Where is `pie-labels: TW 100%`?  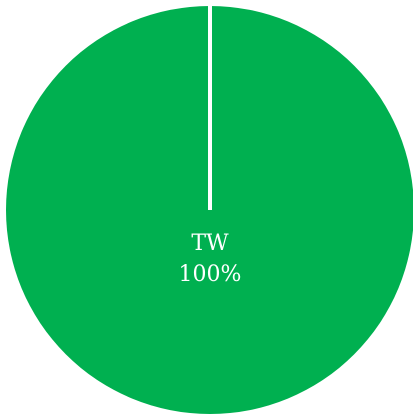 pie-labels: TW 100% is located at coordinates (210, 259).